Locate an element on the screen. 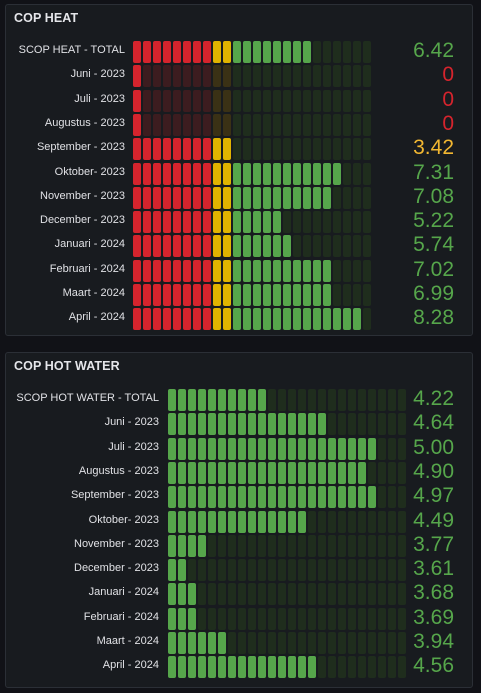  row-value: 3.68 is located at coordinates (433, 593).